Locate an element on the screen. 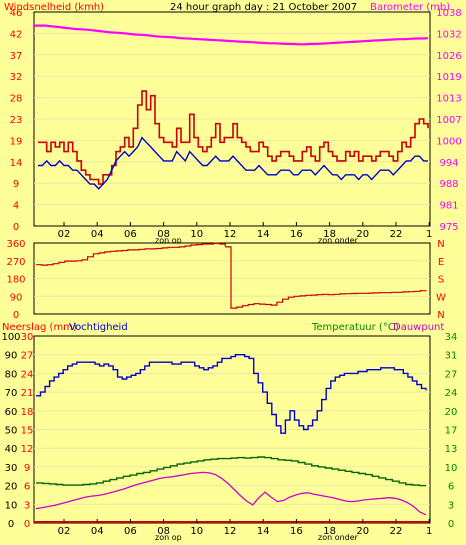 The height and width of the screenshot is (545, 466). y-right-tick-label: 1032 is located at coordinates (448, 34).